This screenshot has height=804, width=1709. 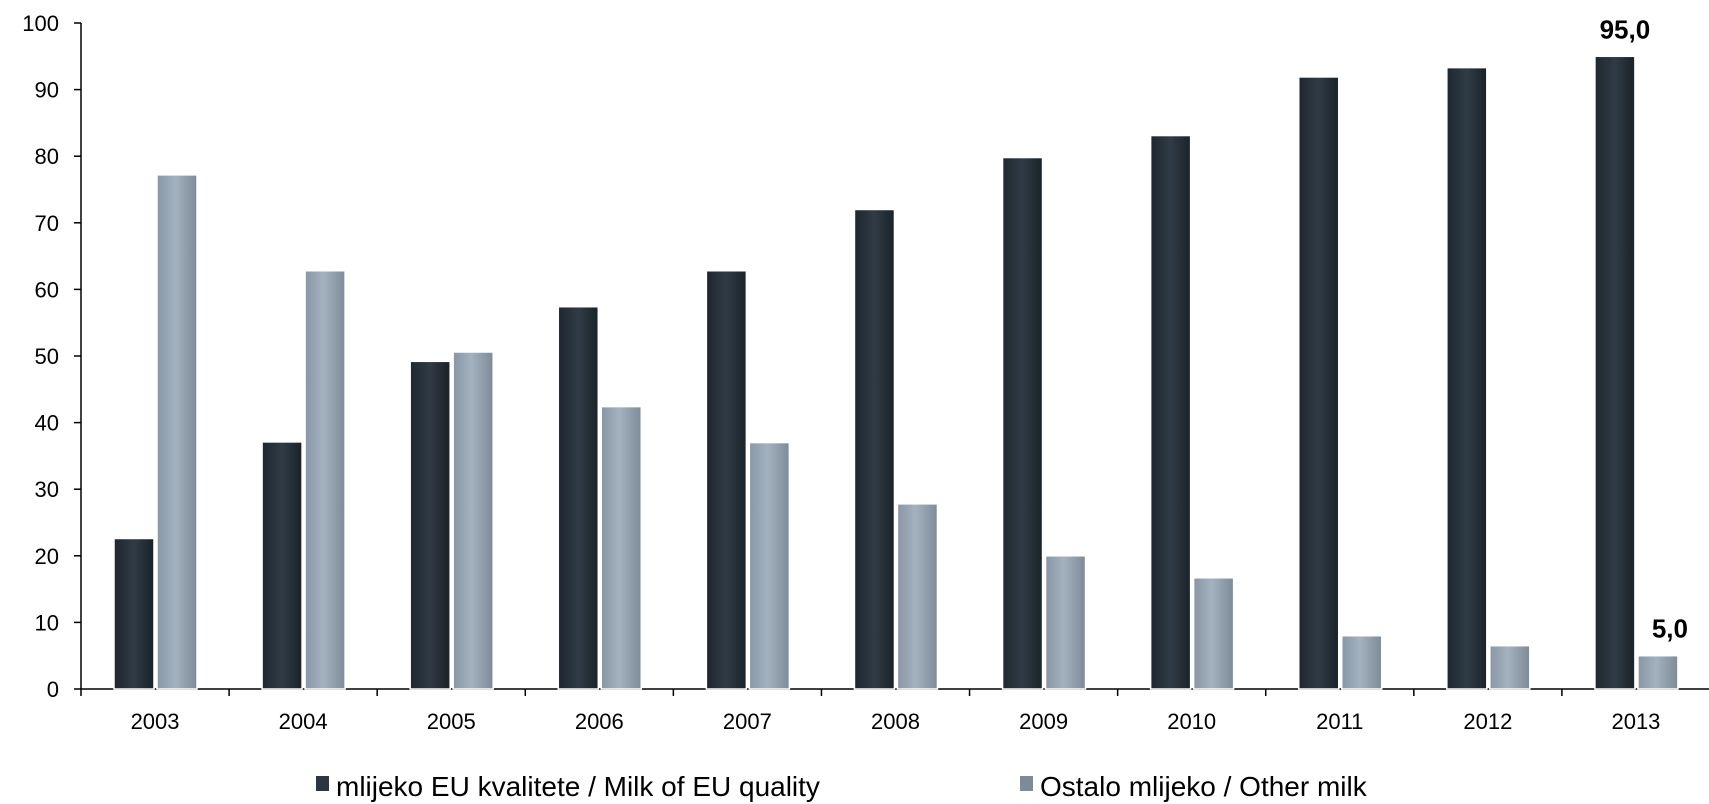 I want to click on y-axis: 0 10 20 30 40 50 60 70 80 90 100, so click(x=52, y=356).